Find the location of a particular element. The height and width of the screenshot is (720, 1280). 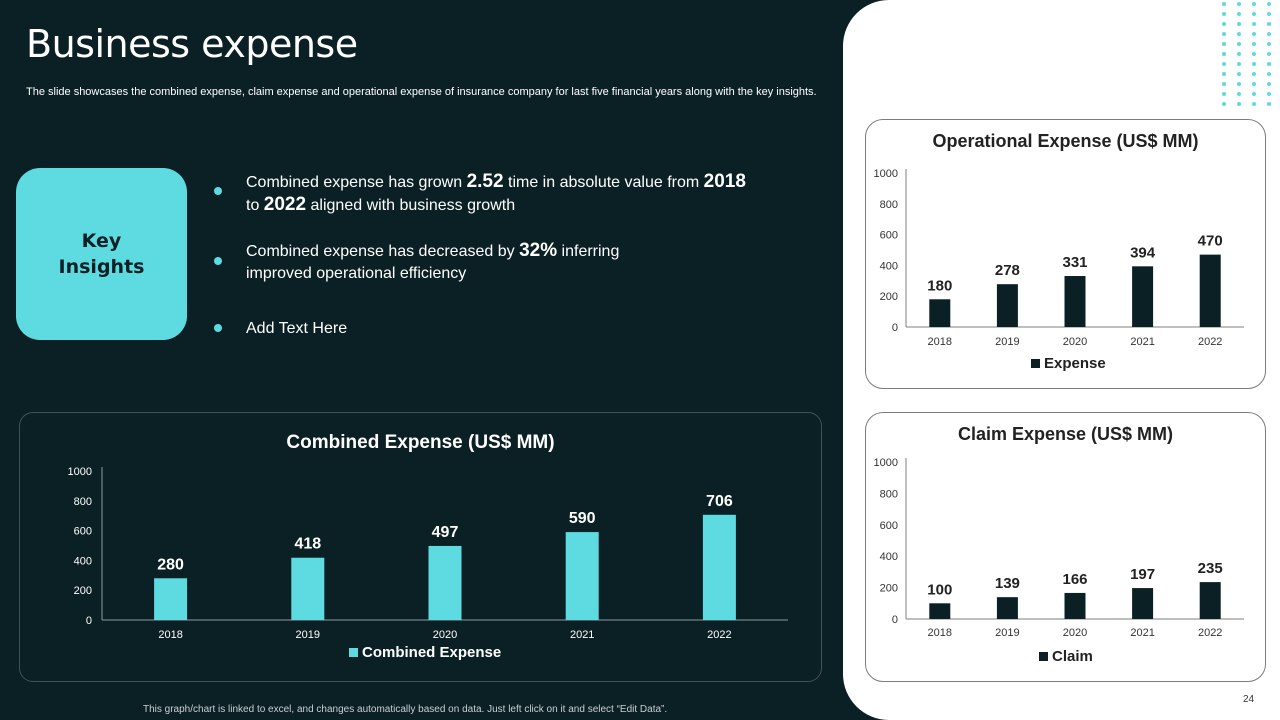

x-tick-label: 2022 is located at coordinates (719, 635).